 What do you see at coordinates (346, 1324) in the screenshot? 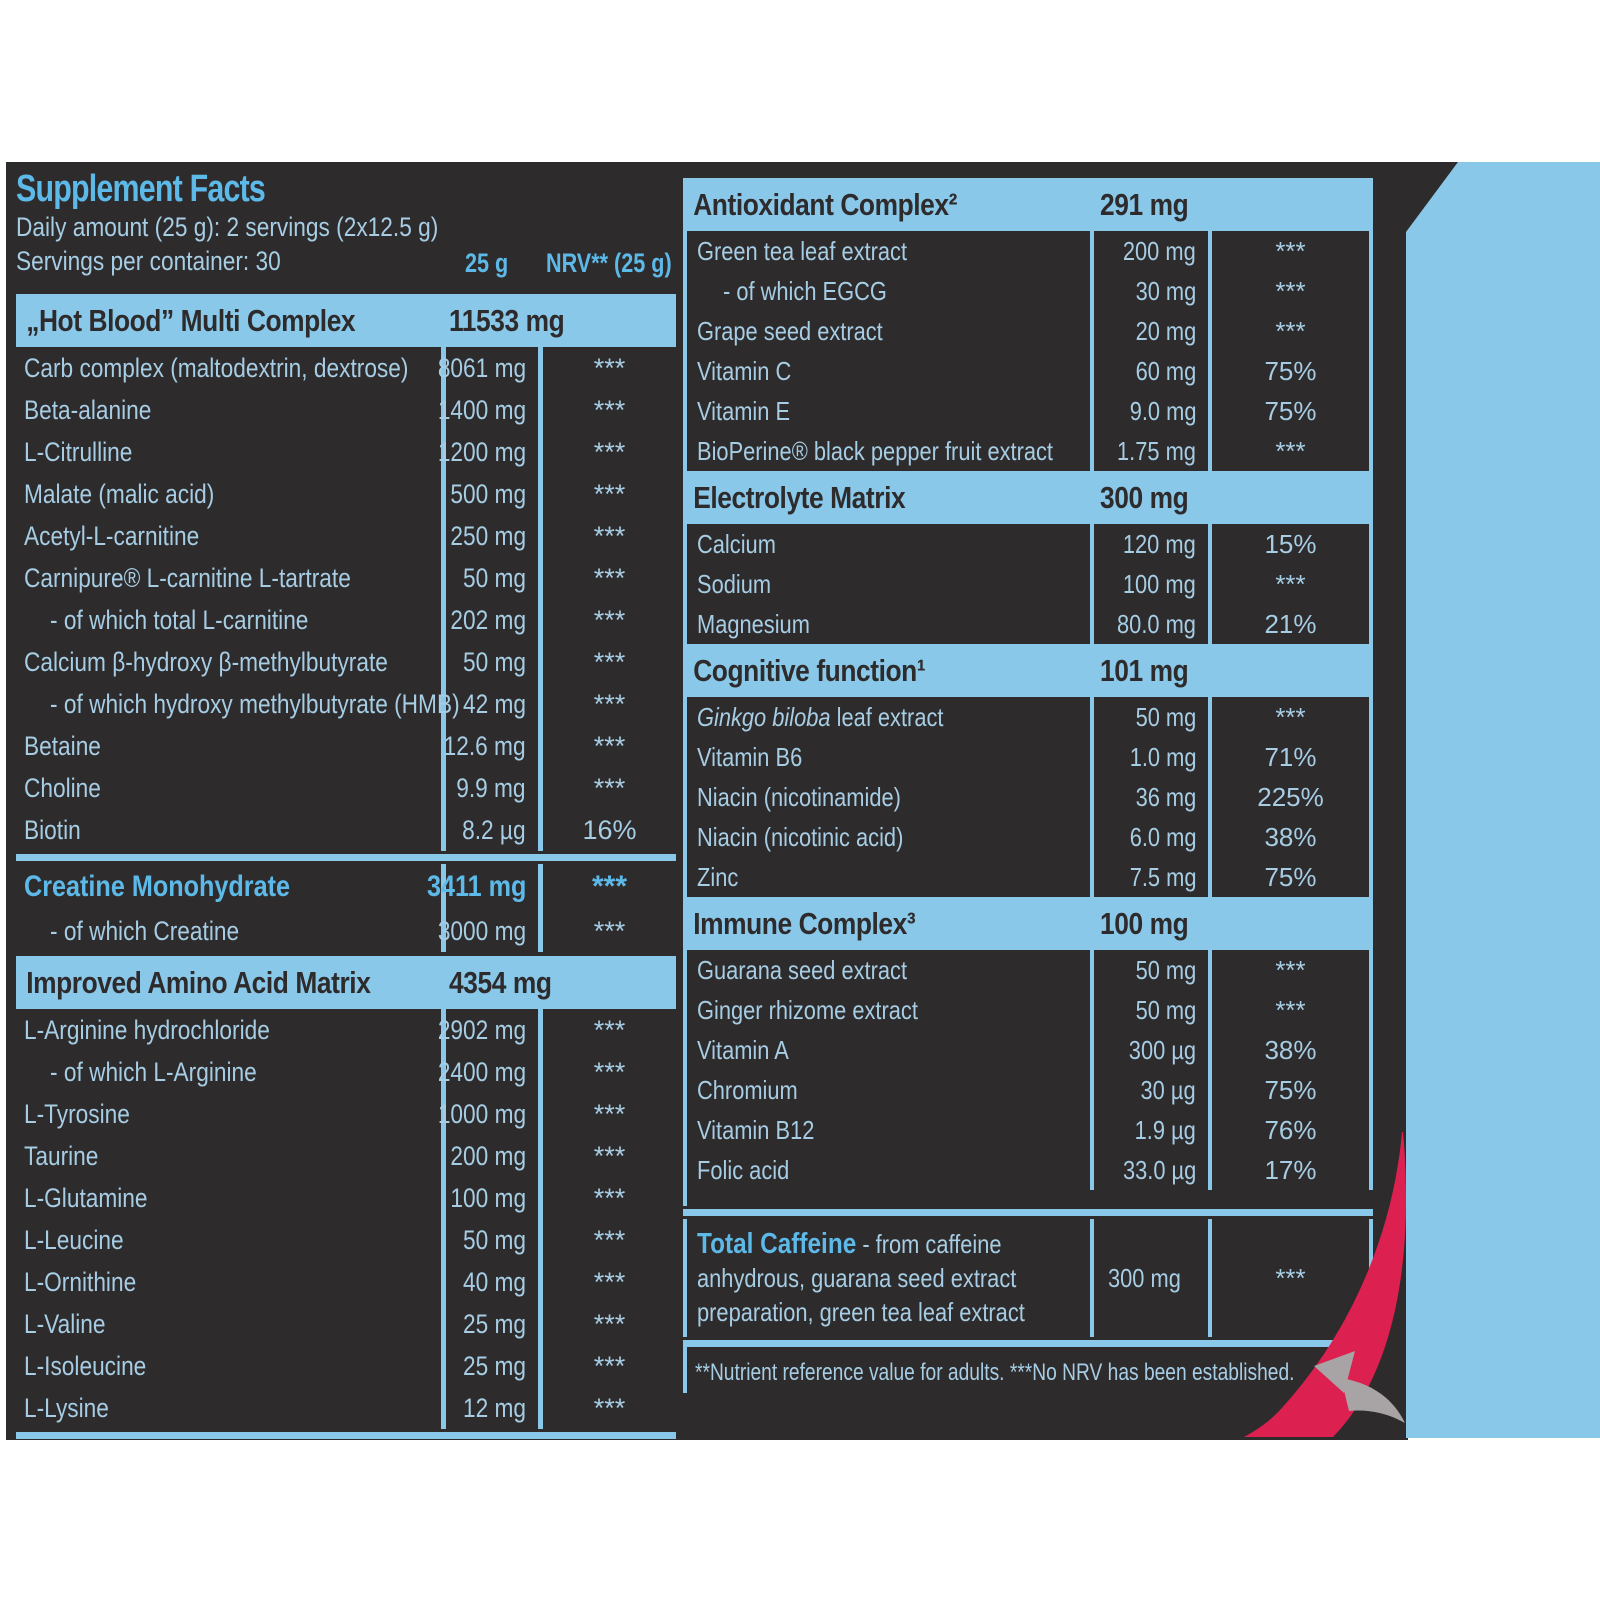
I see `table-row: L-Valine 25 mg ***` at bounding box center [346, 1324].